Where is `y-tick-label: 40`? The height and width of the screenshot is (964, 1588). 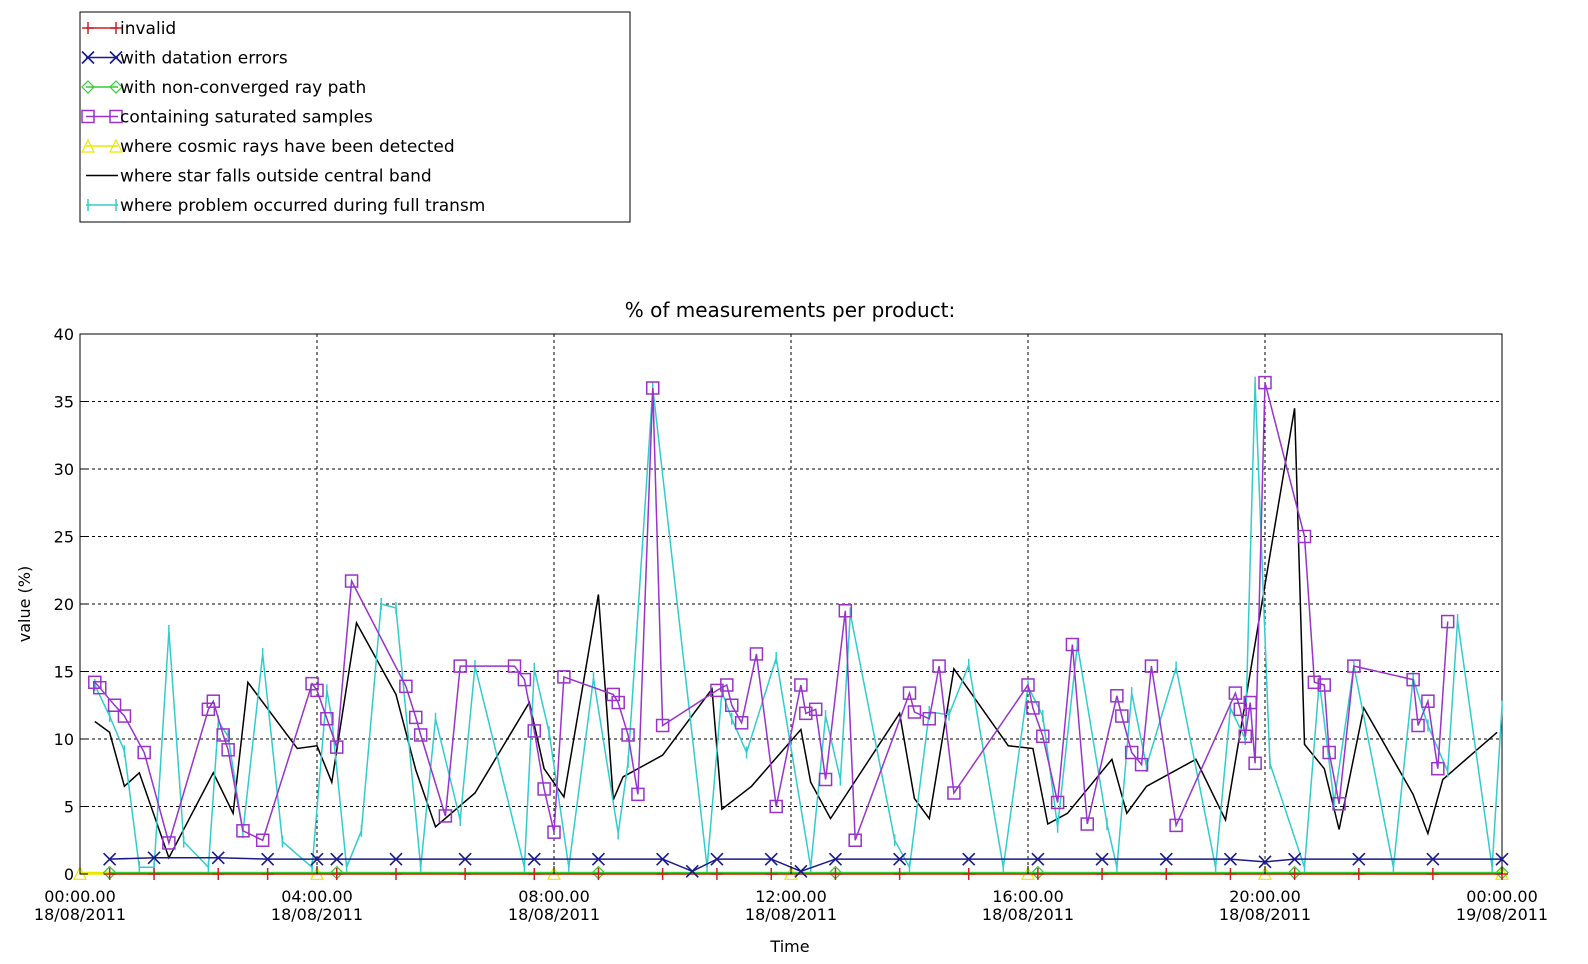
y-tick-label: 40 is located at coordinates (64, 334).